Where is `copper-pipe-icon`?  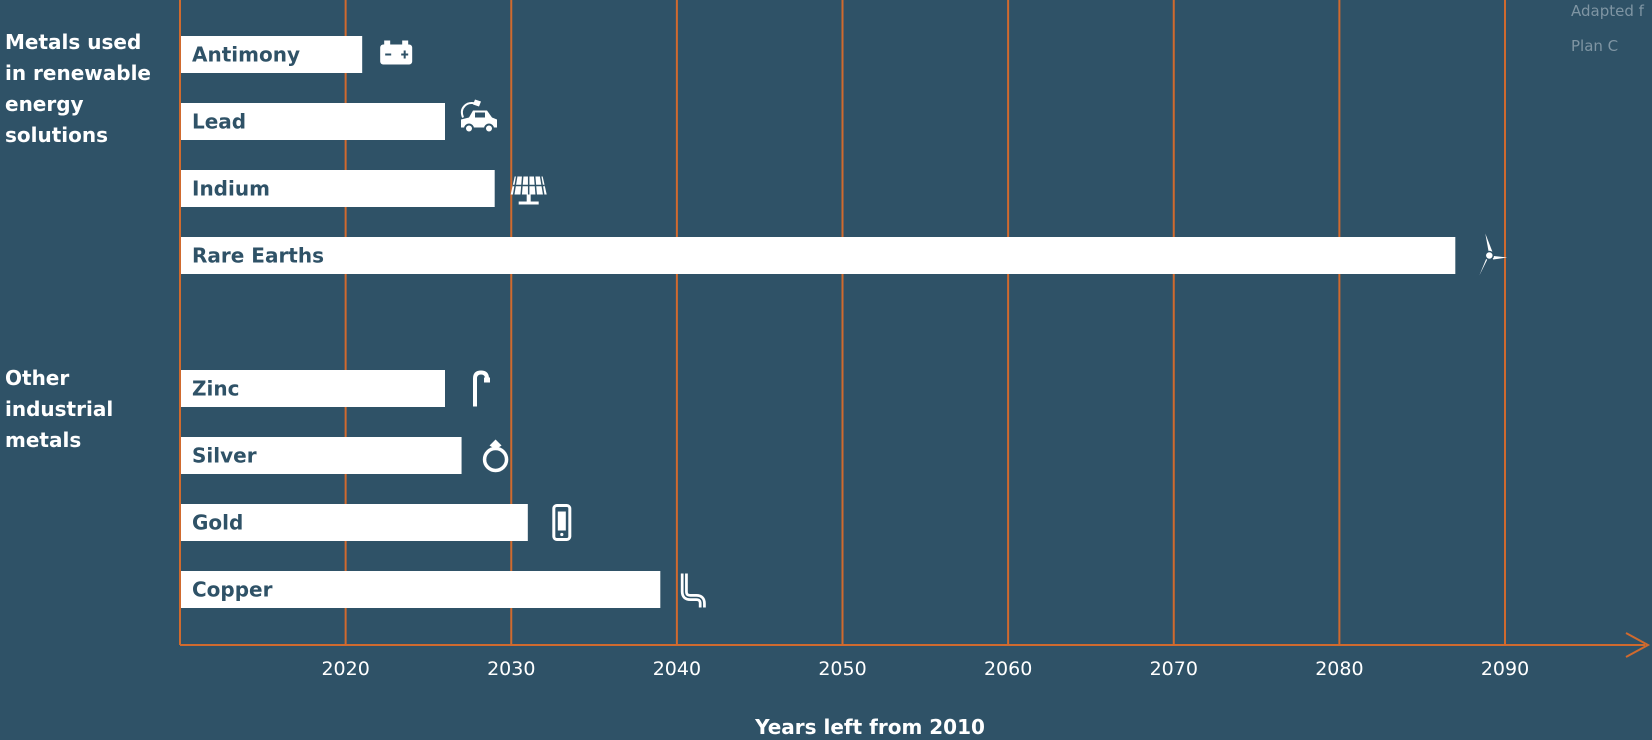
copper-pipe-icon is located at coordinates (693, 590).